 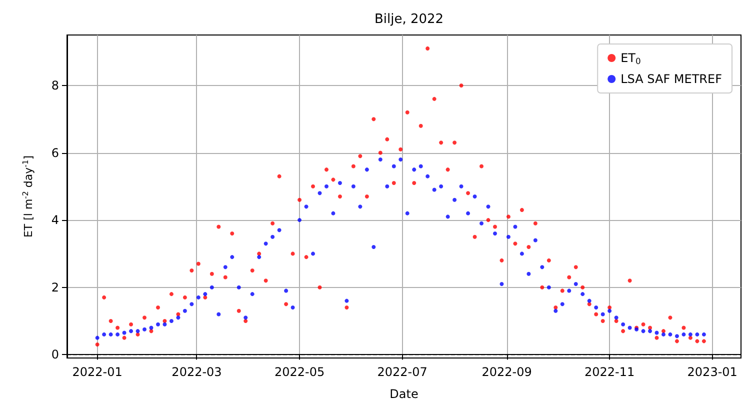 I want to click on x-tick-label: 2023-01, so click(x=712, y=372).